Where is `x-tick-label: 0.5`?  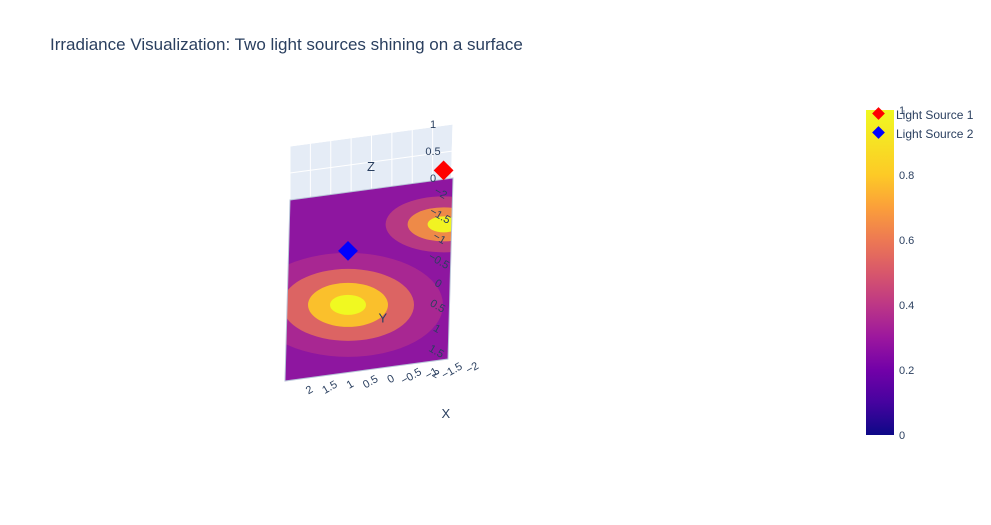
x-tick-label: 0.5 is located at coordinates (370, 382).